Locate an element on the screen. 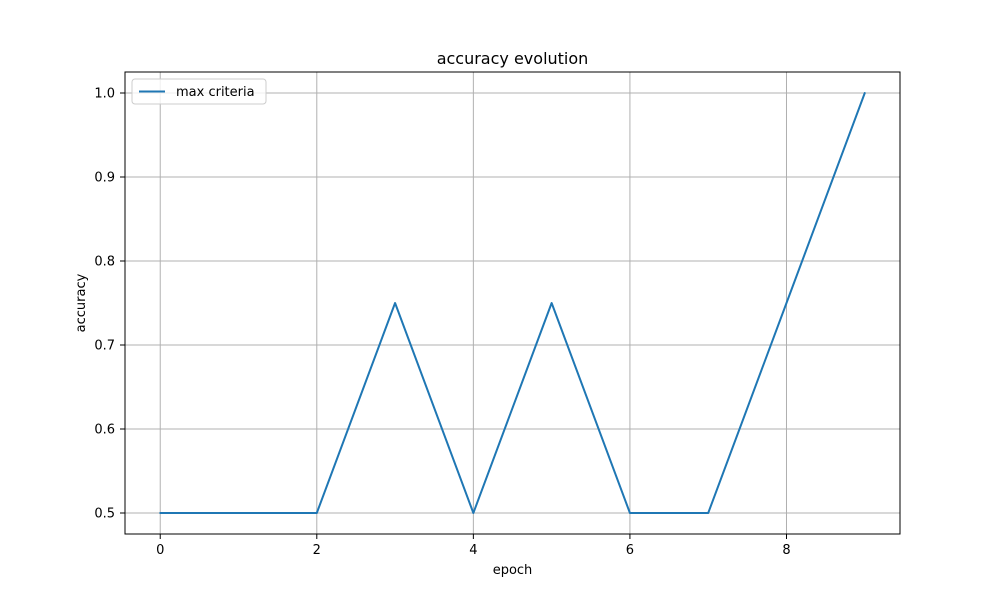 The image size is (1000, 600). y-tick-label: 0.8 is located at coordinates (104, 262).